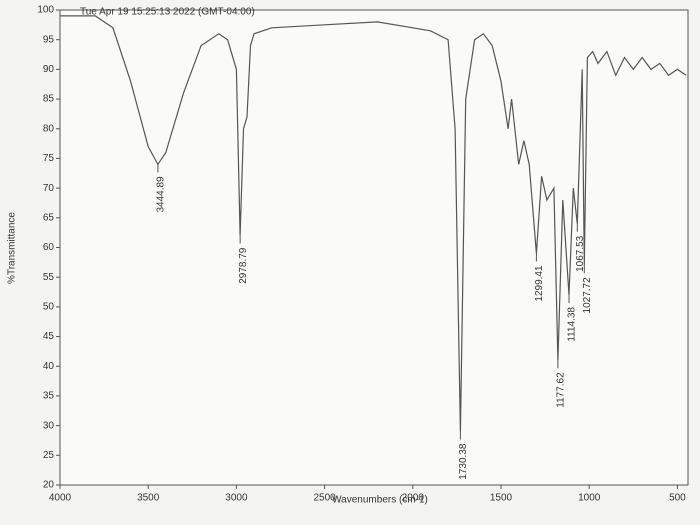 The image size is (700, 525). I want to click on peak-label: 2978.79, so click(243, 265).